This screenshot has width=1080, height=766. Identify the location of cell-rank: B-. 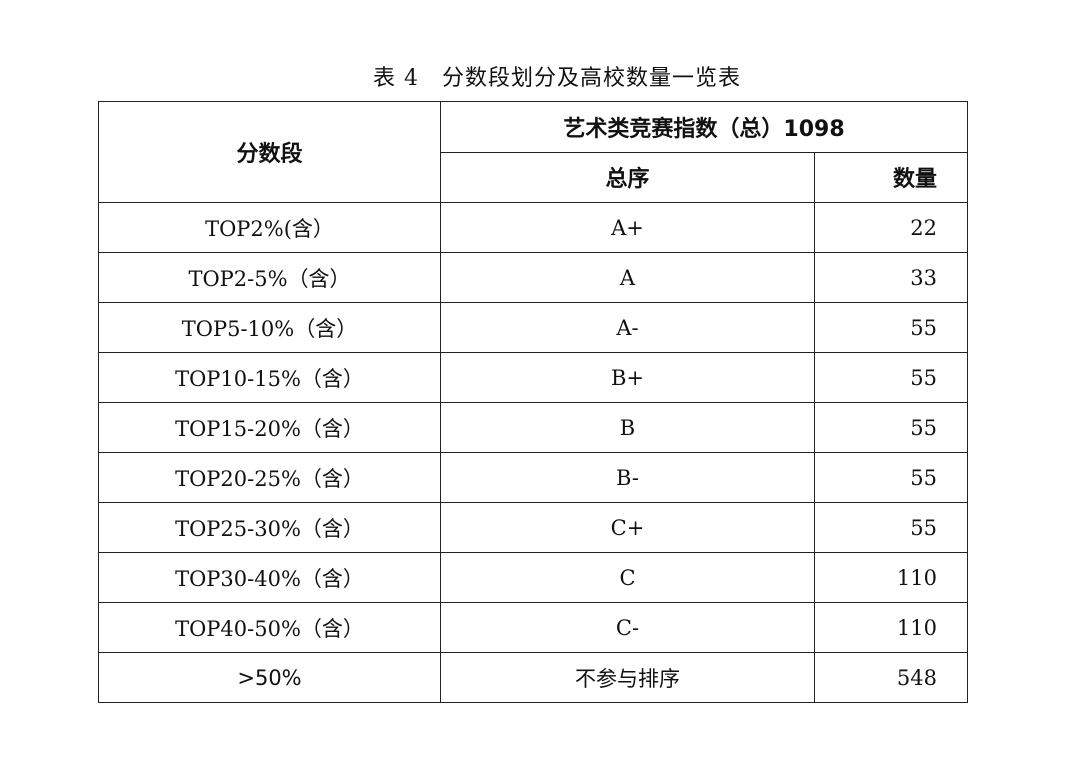
(627, 477).